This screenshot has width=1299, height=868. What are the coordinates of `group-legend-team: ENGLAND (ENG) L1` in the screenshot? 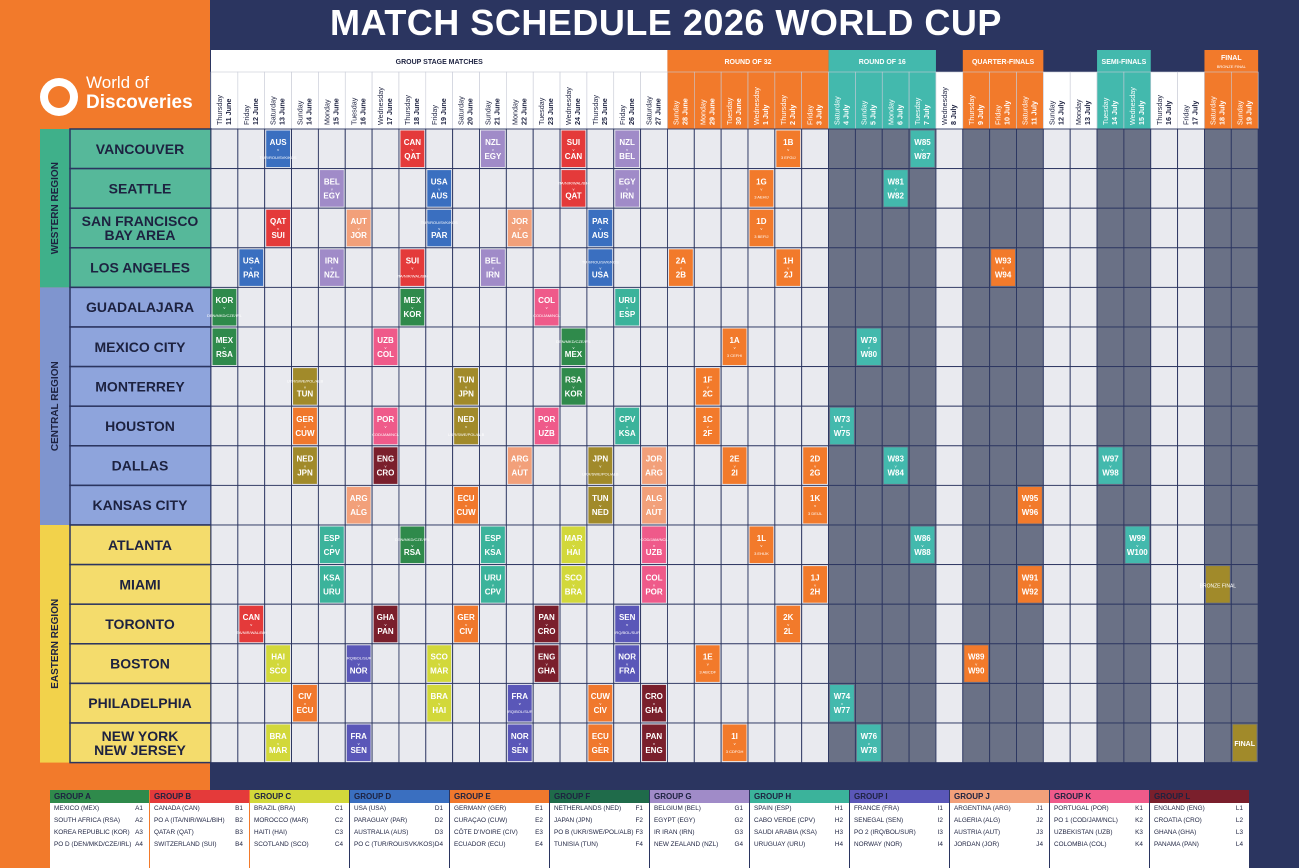 It's located at (1199, 809).